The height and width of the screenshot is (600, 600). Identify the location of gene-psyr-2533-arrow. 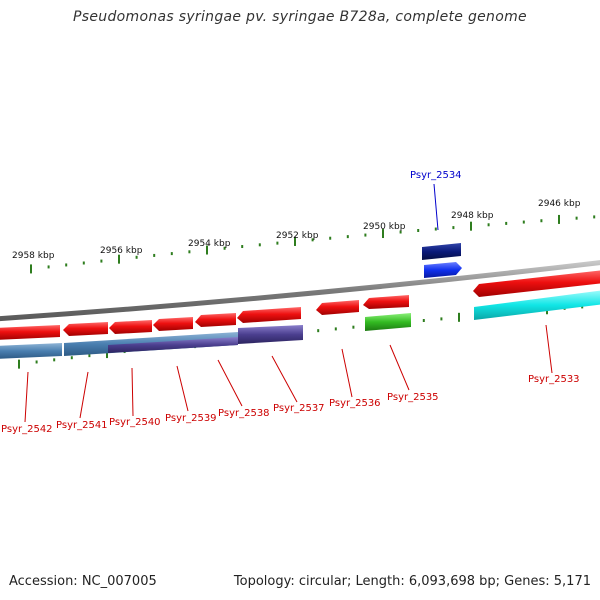
(536, 283).